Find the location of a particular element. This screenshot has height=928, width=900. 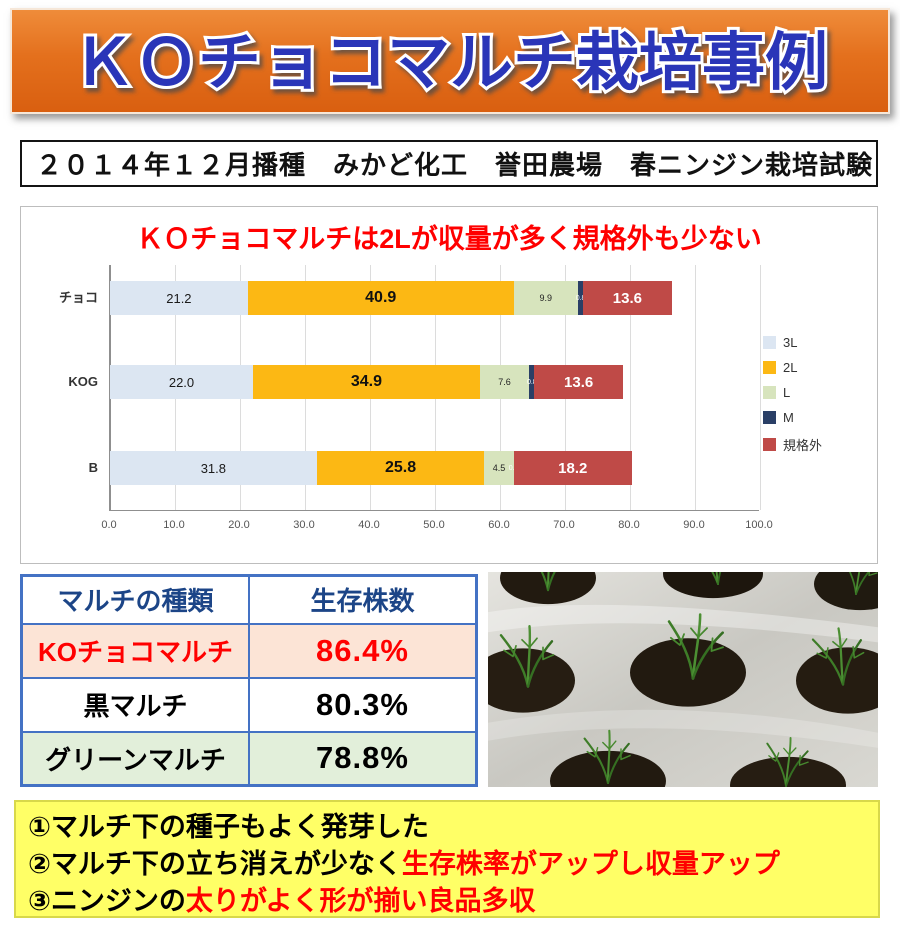

bar-segment-規格外: 18.2 is located at coordinates (572, 468).